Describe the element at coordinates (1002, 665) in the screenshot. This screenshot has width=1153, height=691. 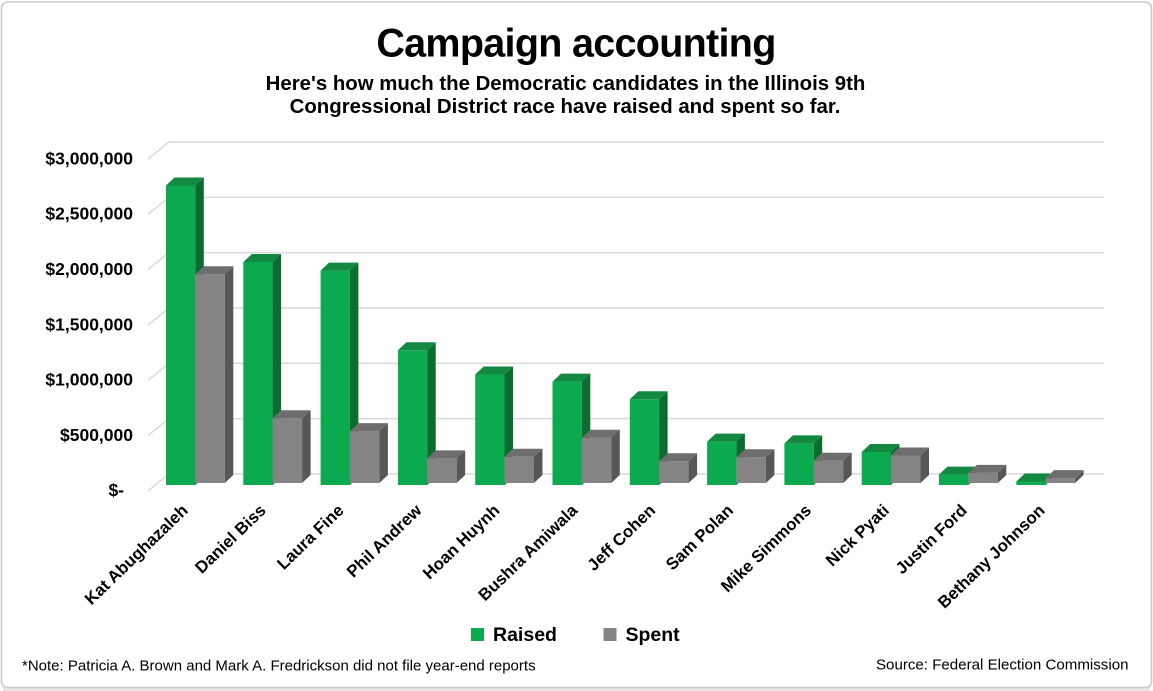
I see `svg-text:Source: Federal Election Commi: Source: Federal Election Commission` at that location.